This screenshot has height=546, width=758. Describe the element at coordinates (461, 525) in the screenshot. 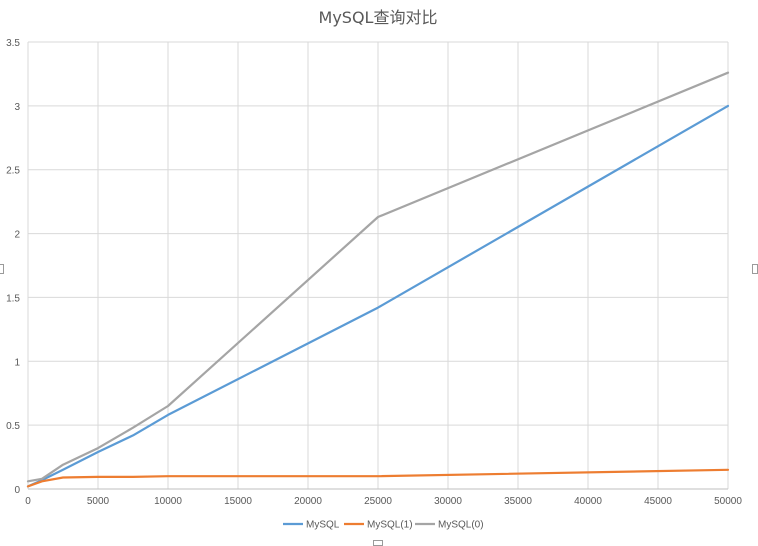

I see `legend-label-2: MySQL(0)` at that location.